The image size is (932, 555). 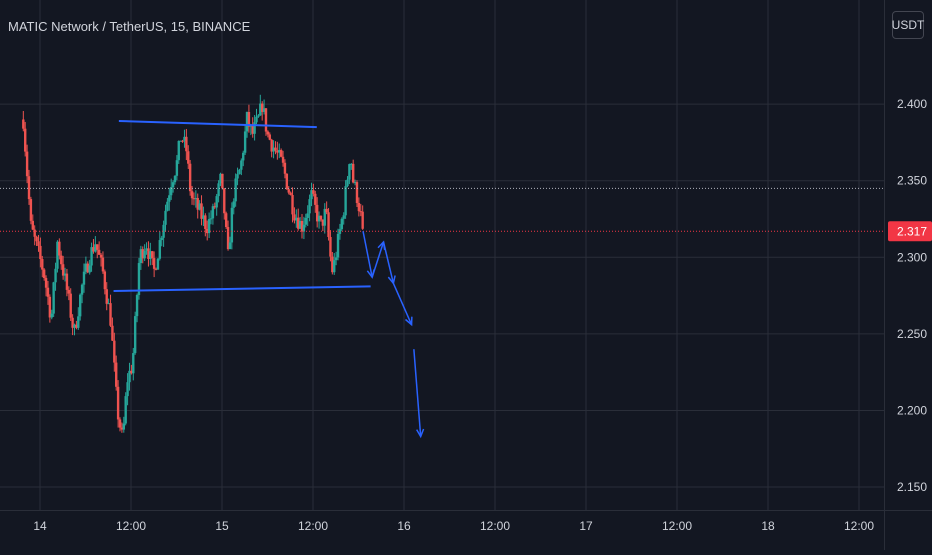 I want to click on support-trendline, so click(x=242, y=288).